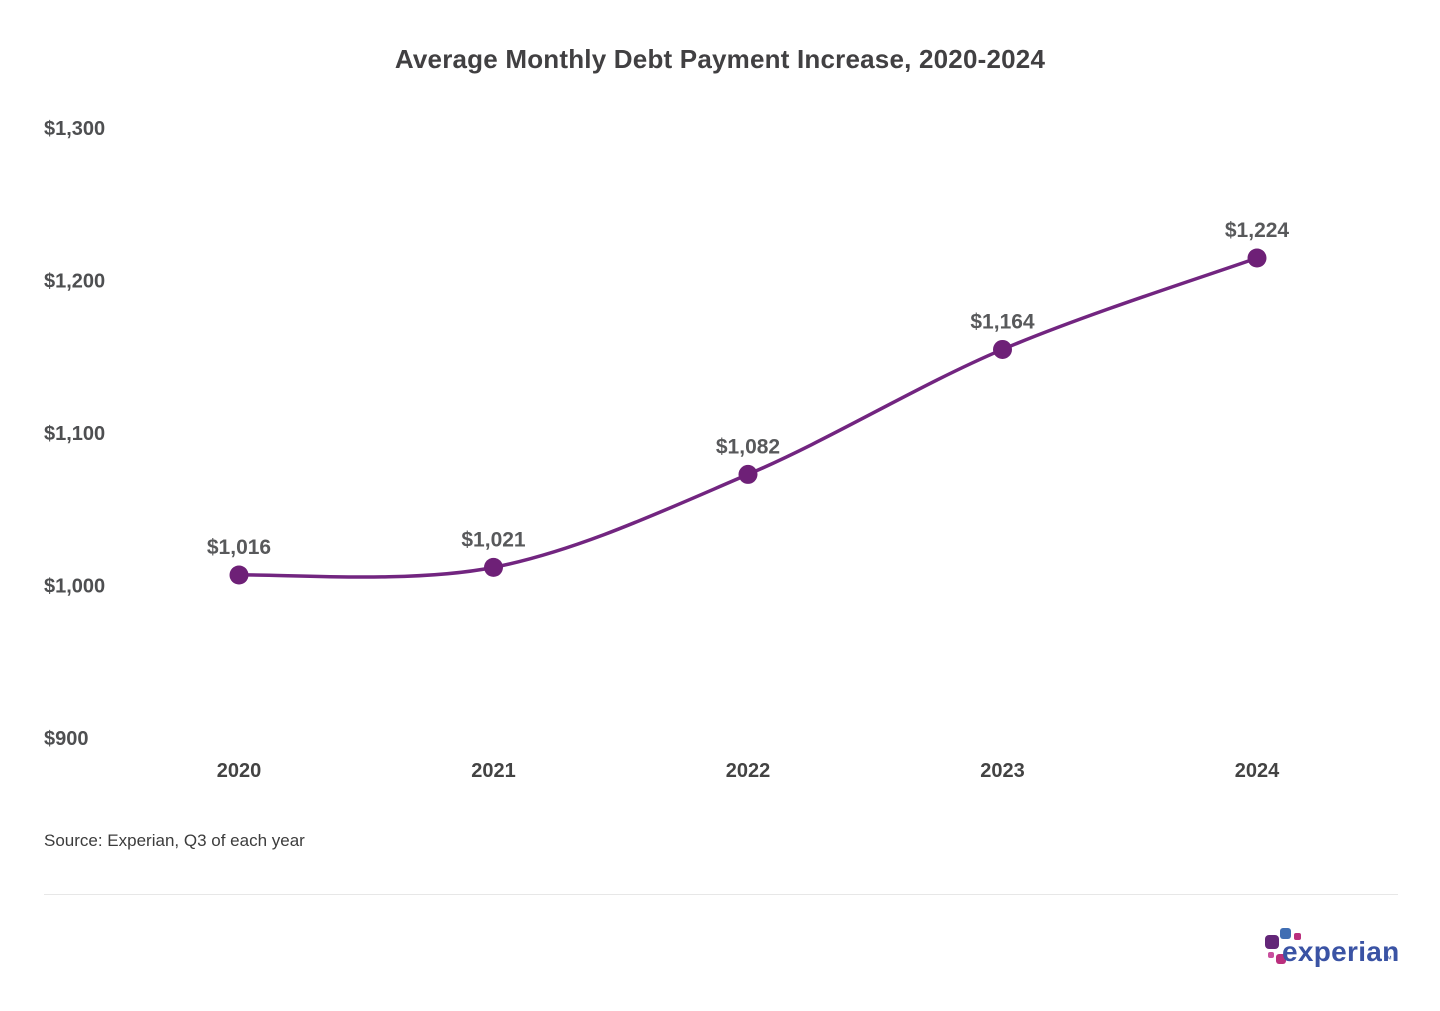 The height and width of the screenshot is (1011, 1440). I want to click on data-point-label: $1,164, so click(1002, 321).